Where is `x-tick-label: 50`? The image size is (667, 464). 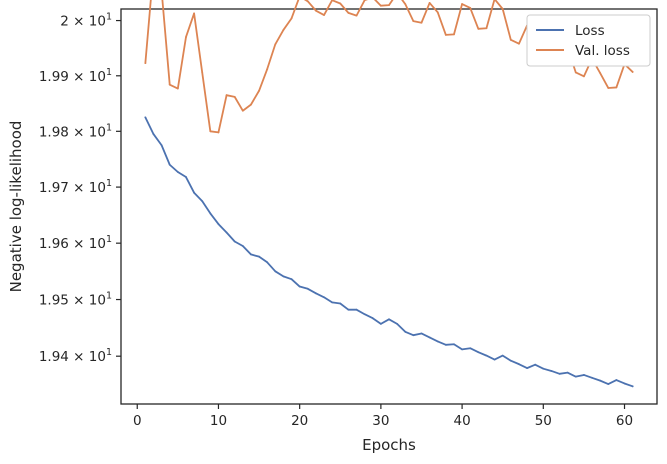
x-tick-label: 50 is located at coordinates (543, 421).